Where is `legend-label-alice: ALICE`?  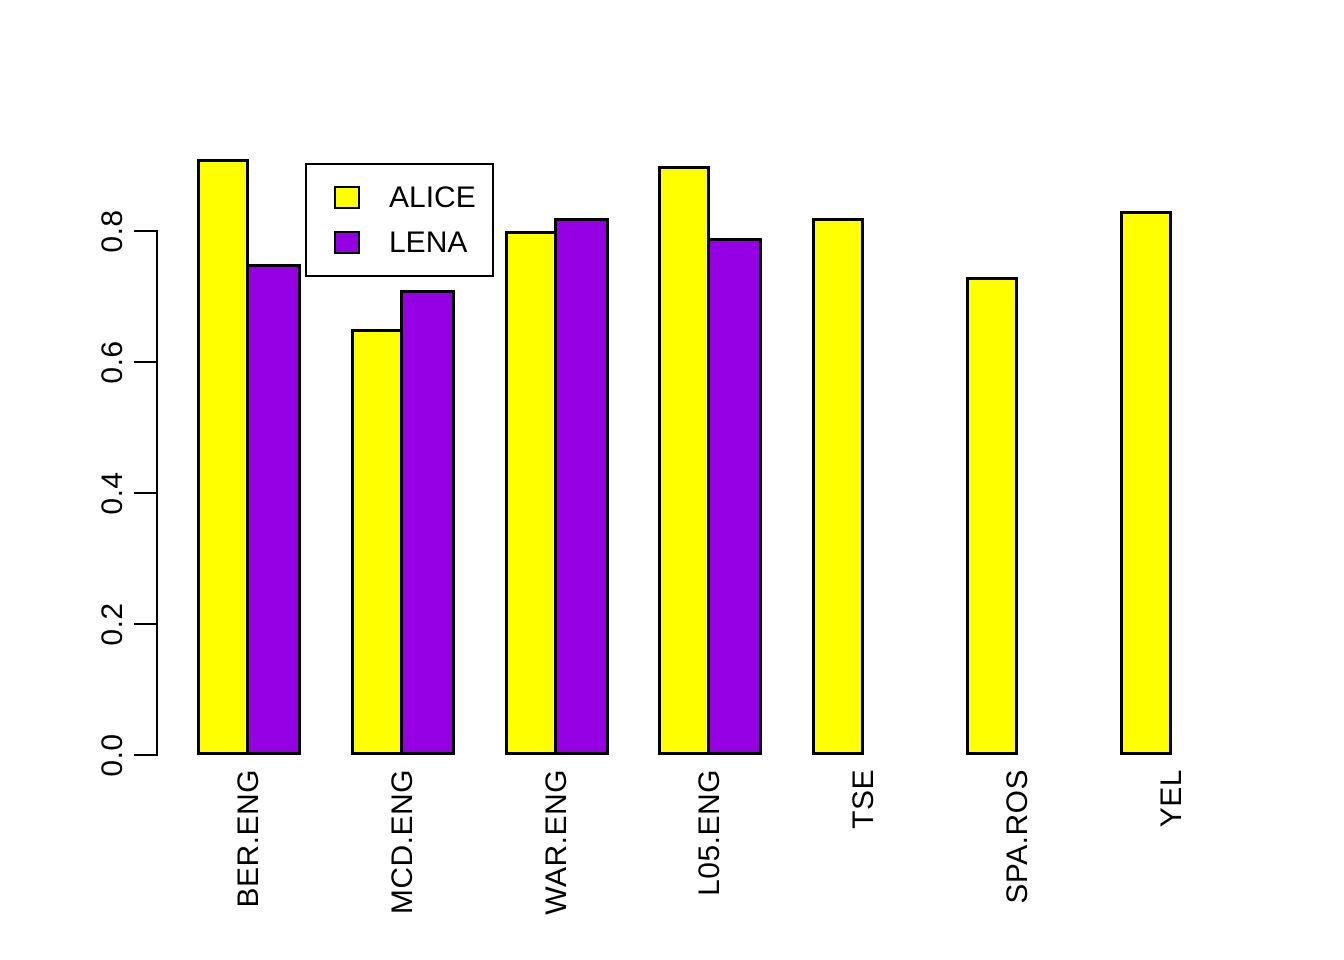
legend-label-alice: ALICE is located at coordinates (432, 197).